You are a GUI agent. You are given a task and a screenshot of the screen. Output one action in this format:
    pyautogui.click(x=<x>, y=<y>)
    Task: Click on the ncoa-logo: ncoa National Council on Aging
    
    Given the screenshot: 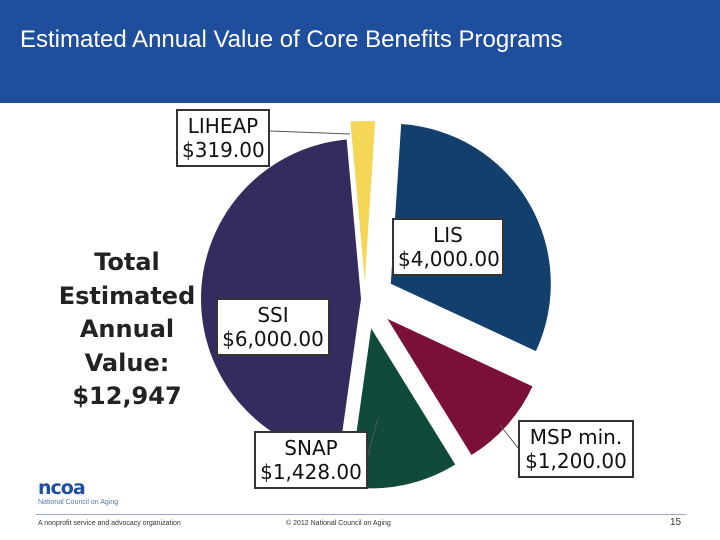 What is the action you would take?
    pyautogui.click(x=78, y=492)
    